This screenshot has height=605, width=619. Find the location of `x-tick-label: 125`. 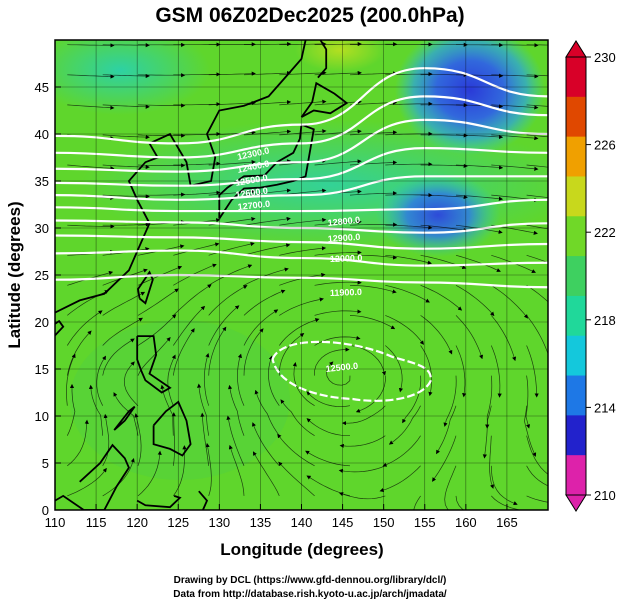

x-tick-label: 125 is located at coordinates (178, 522).